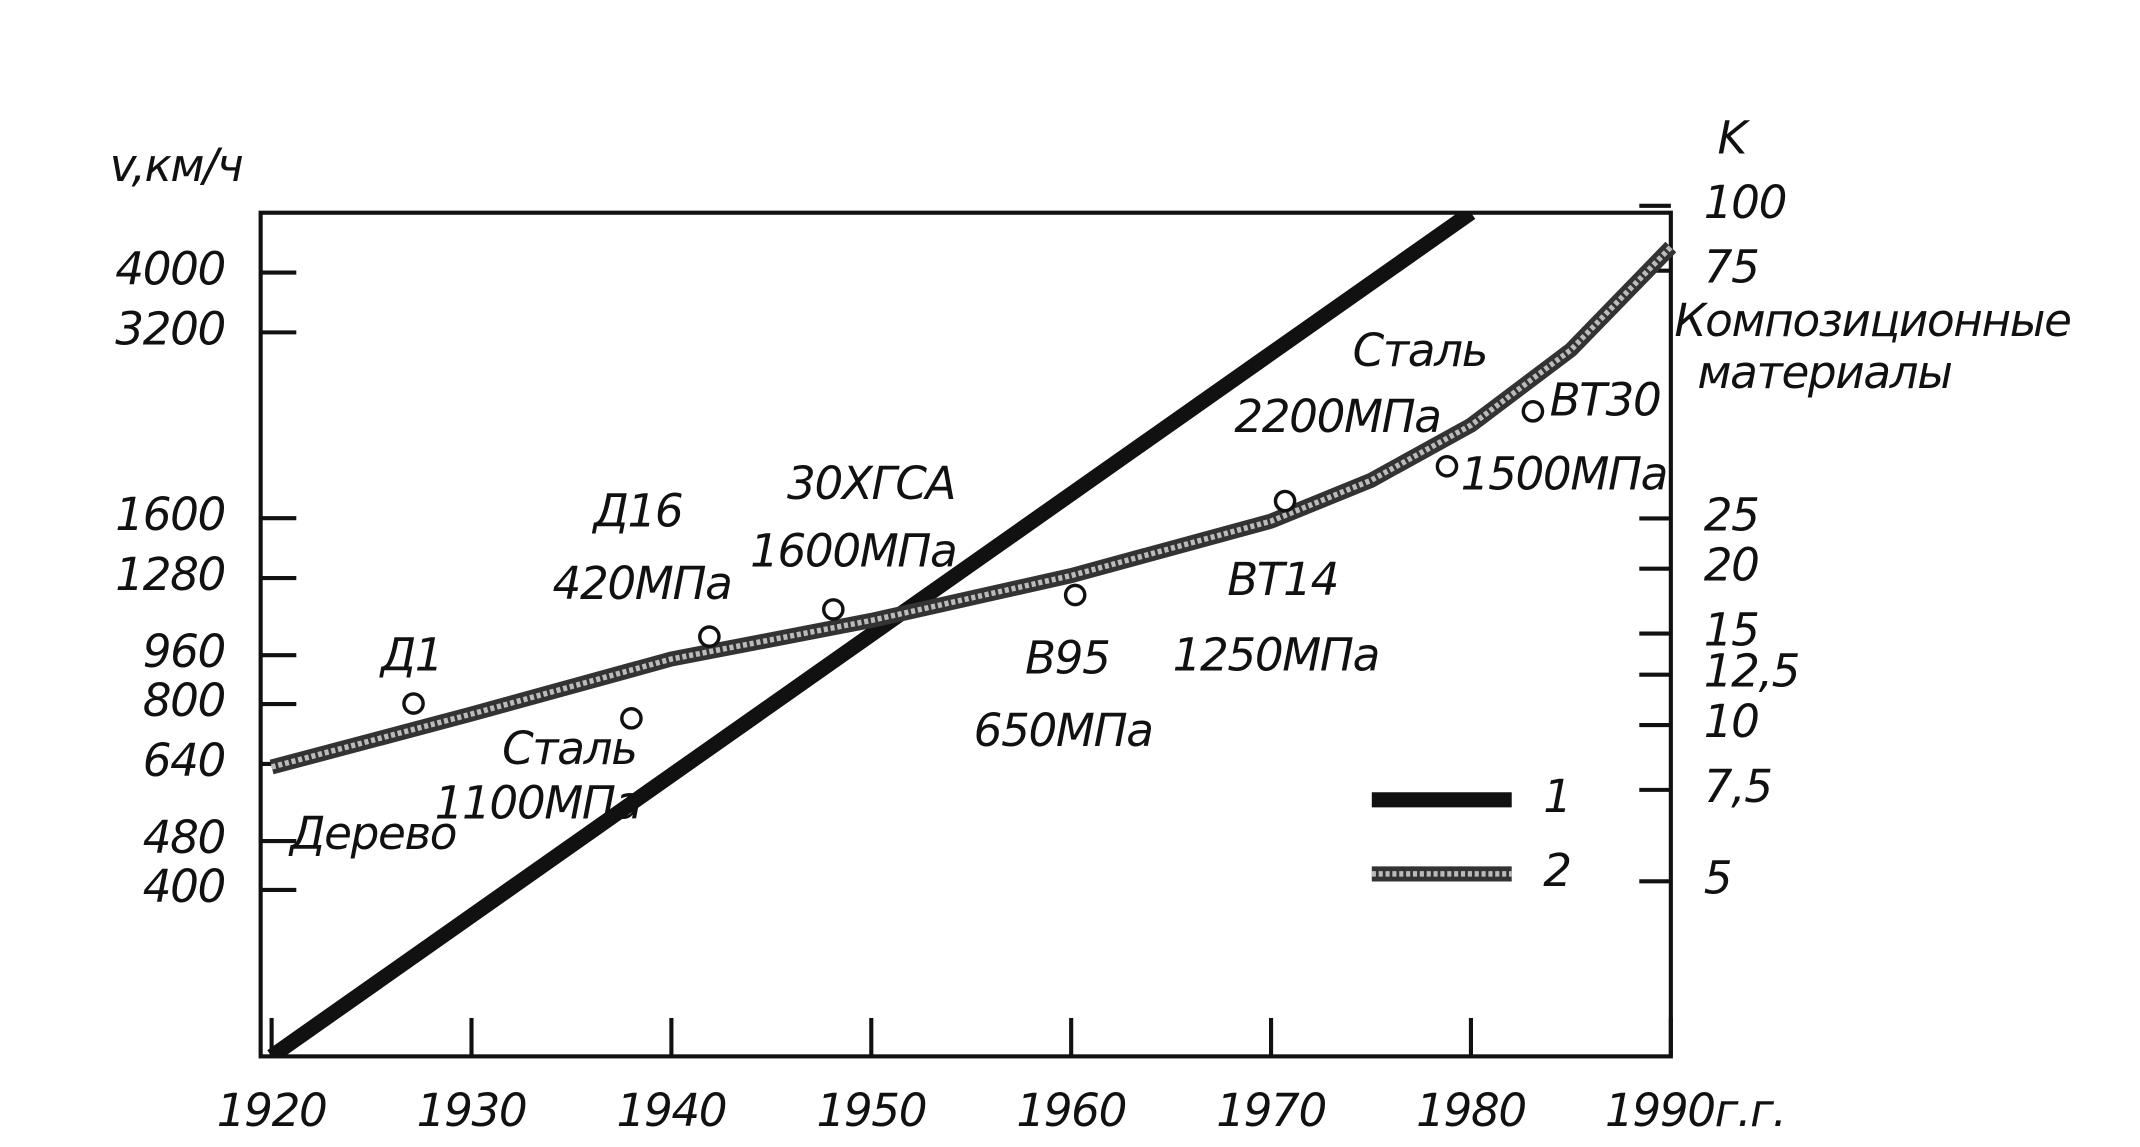  I want to click on annotation: Д16, so click(636, 511).